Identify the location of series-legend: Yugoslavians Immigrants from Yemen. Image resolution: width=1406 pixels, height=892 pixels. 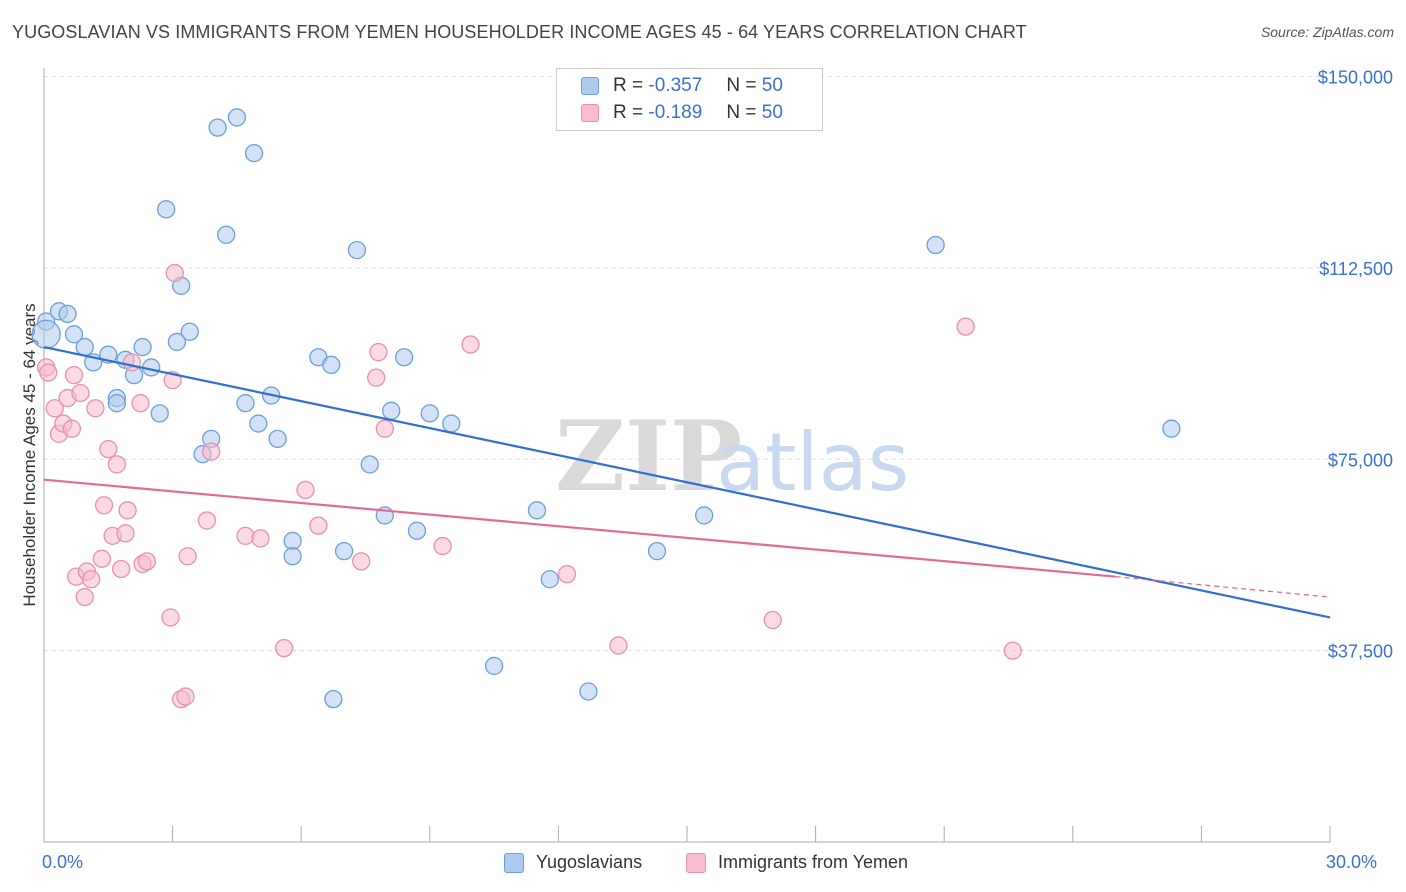
(703, 865).